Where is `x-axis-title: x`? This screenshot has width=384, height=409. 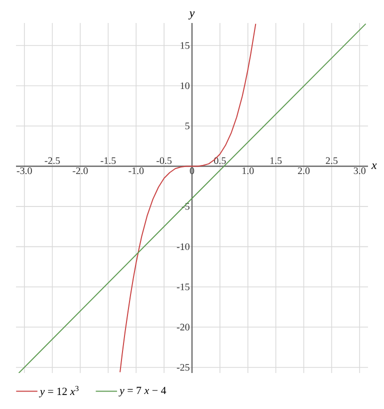
x-axis-title: x is located at coordinates (374, 166).